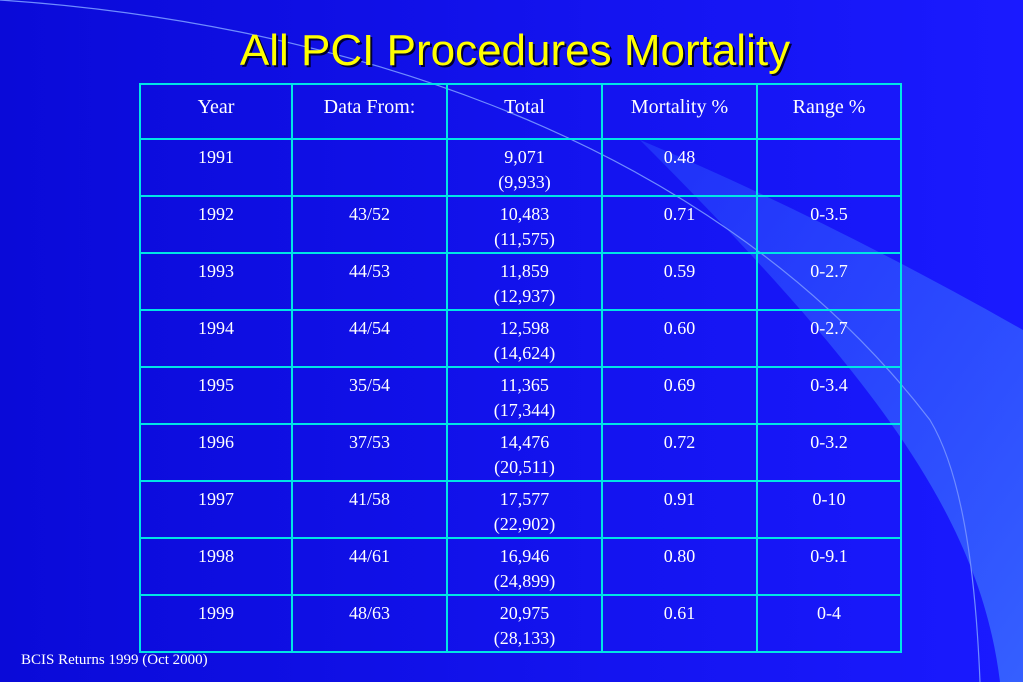 The image size is (1023, 682). Describe the element at coordinates (829, 509) in the screenshot. I see `cell-range: 0-10` at that location.